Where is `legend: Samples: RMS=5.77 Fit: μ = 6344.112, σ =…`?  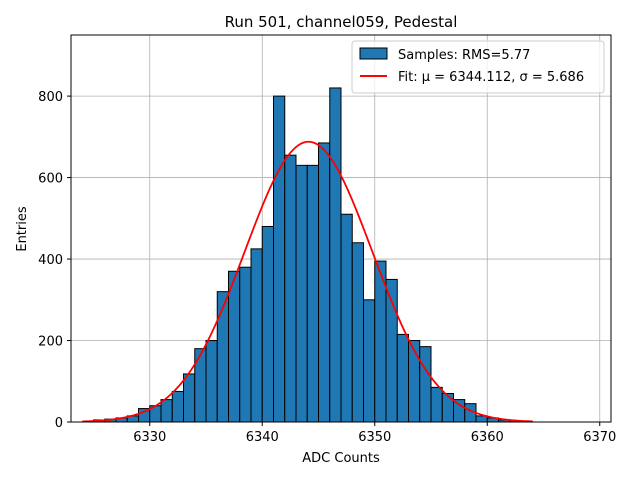
legend: Samples: RMS=5.77 Fit: μ = 6344.112, σ =… is located at coordinates (478, 67).